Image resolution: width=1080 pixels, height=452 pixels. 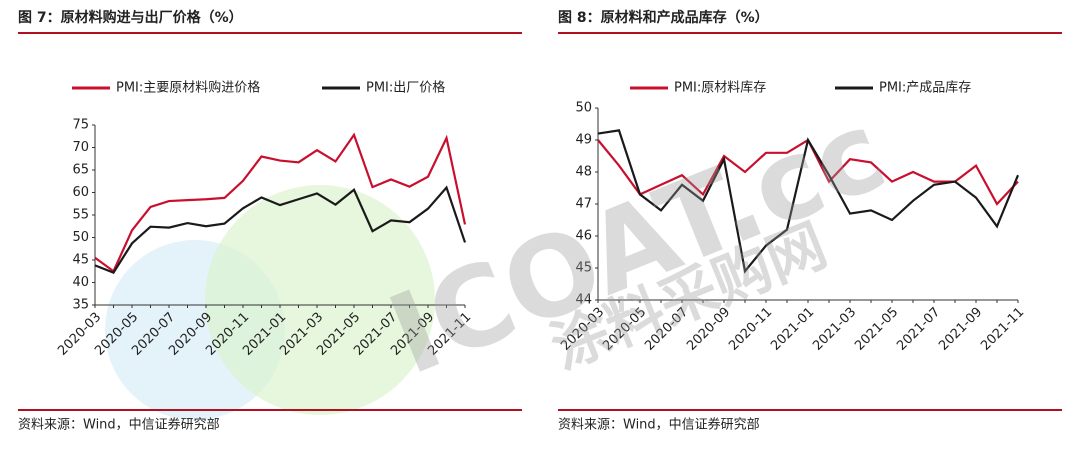 What do you see at coordinates (405, 88) in the screenshot?
I see `legend-label: PMI:出厂价格` at bounding box center [405, 88].